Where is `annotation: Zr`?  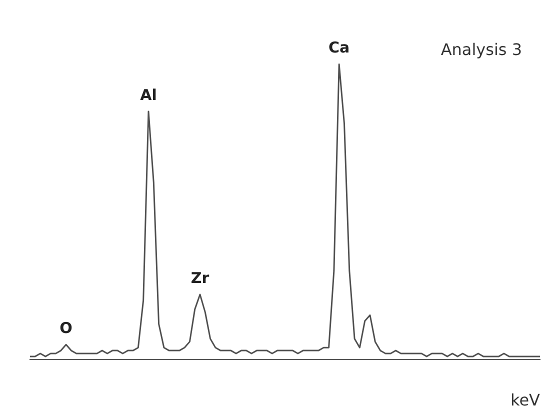 annotation: Zr is located at coordinates (200, 277).